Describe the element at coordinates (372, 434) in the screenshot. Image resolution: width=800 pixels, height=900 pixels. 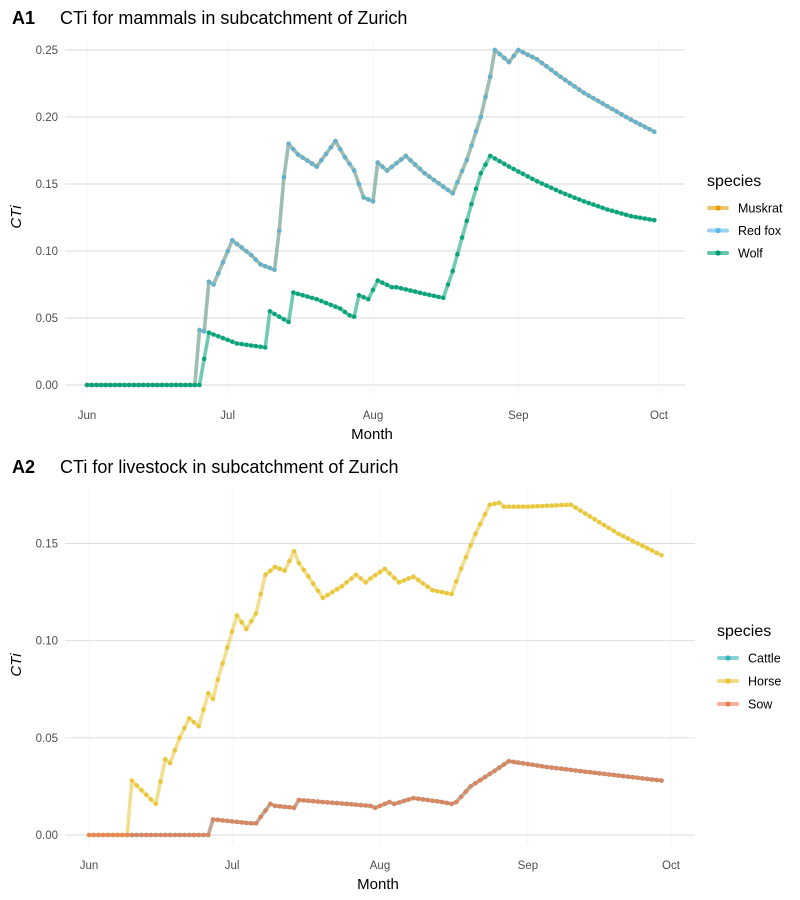
I see `x-axis-title-a1: Month` at that location.